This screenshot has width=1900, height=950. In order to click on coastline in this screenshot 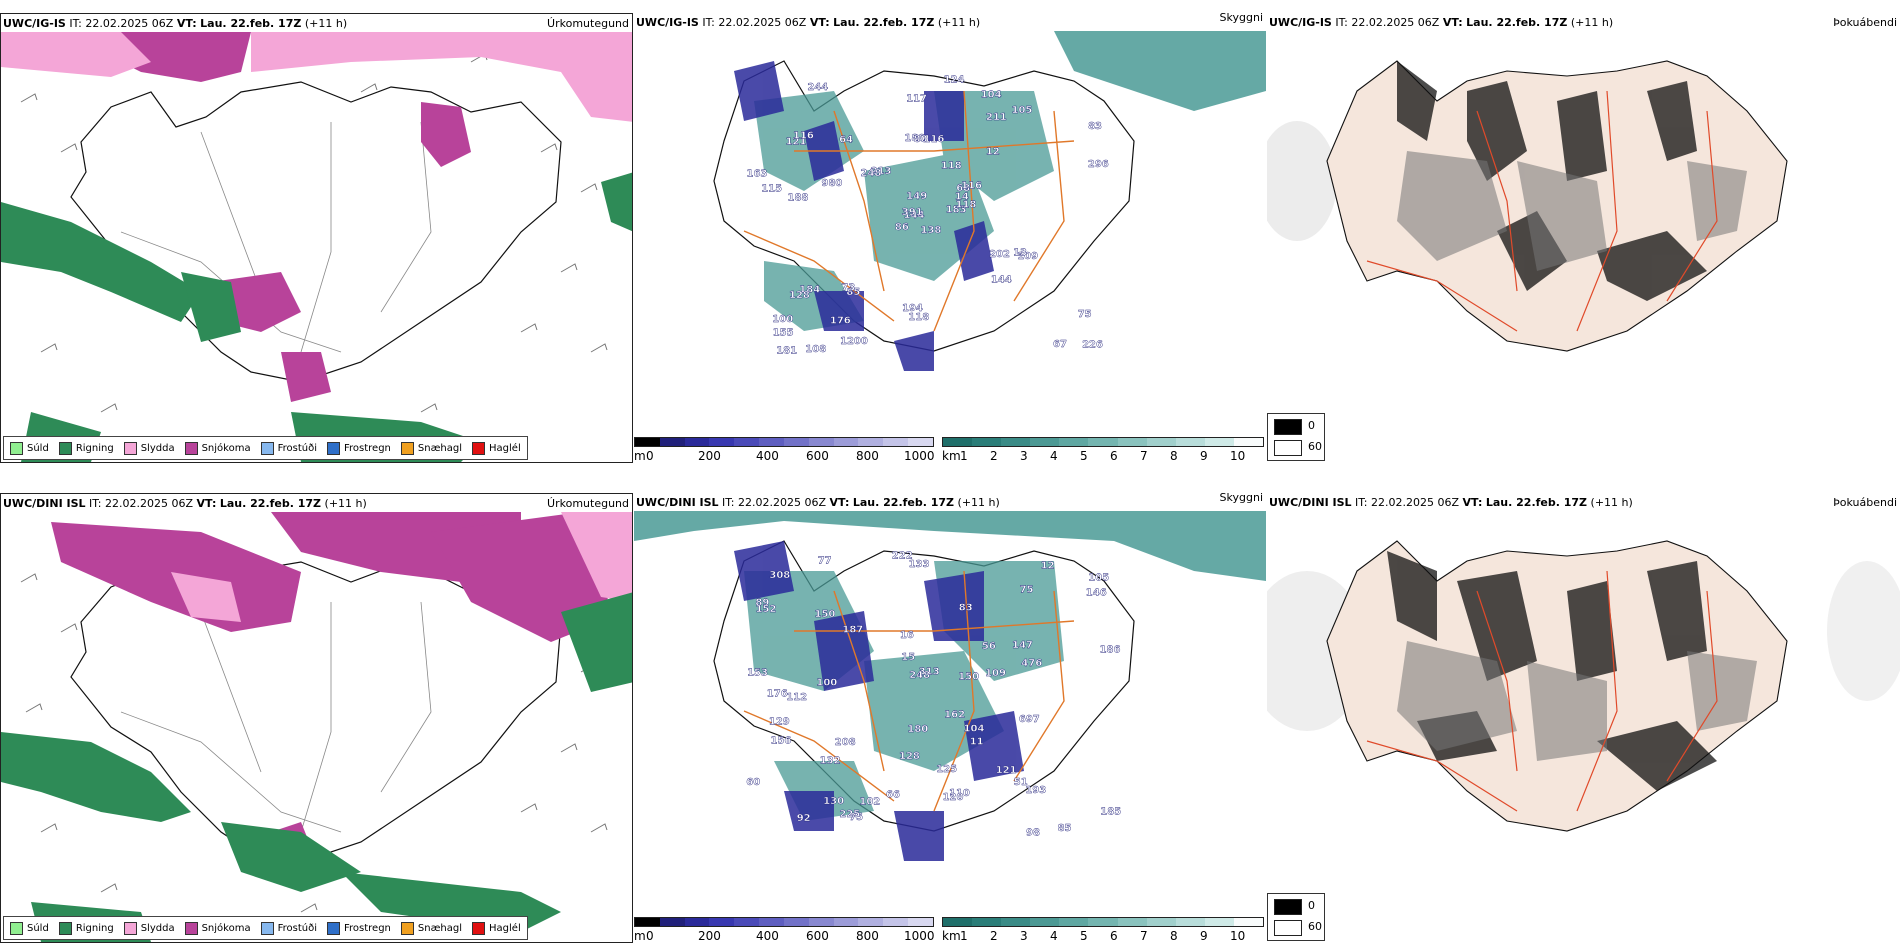, I will do `click(924, 206)`.